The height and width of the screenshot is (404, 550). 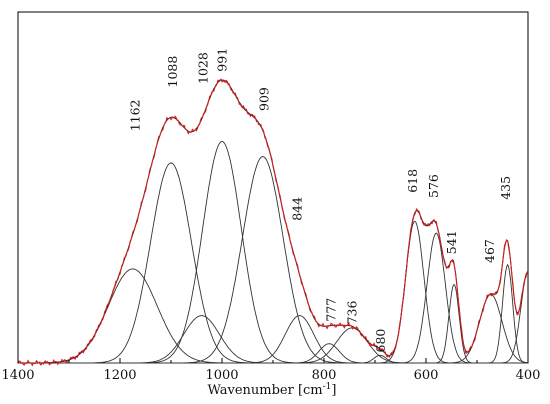 What do you see at coordinates (433, 186) in the screenshot?
I see `peak-label-576: 576` at bounding box center [433, 186].